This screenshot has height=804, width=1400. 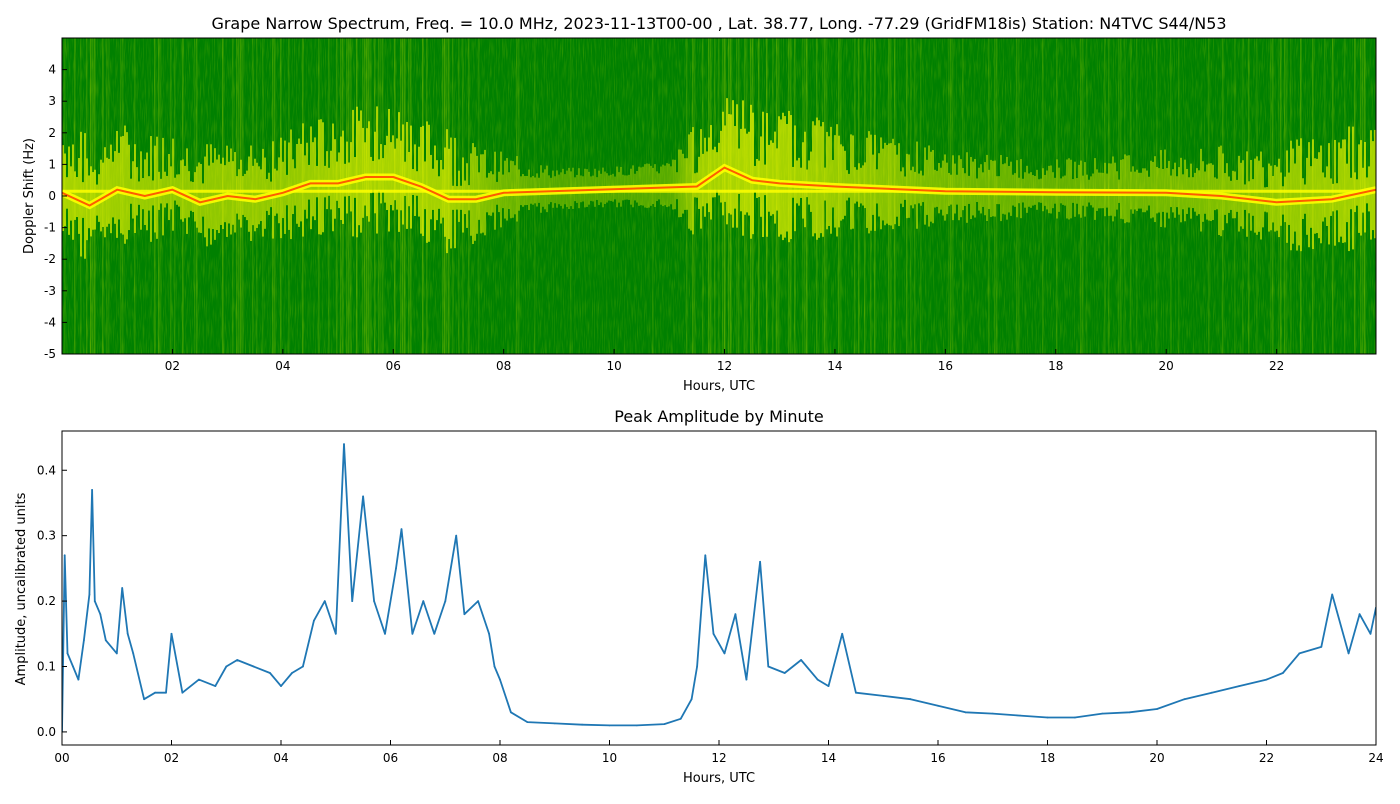 What do you see at coordinates (719, 186) in the screenshot?
I see `doppler-trace` at bounding box center [719, 186].